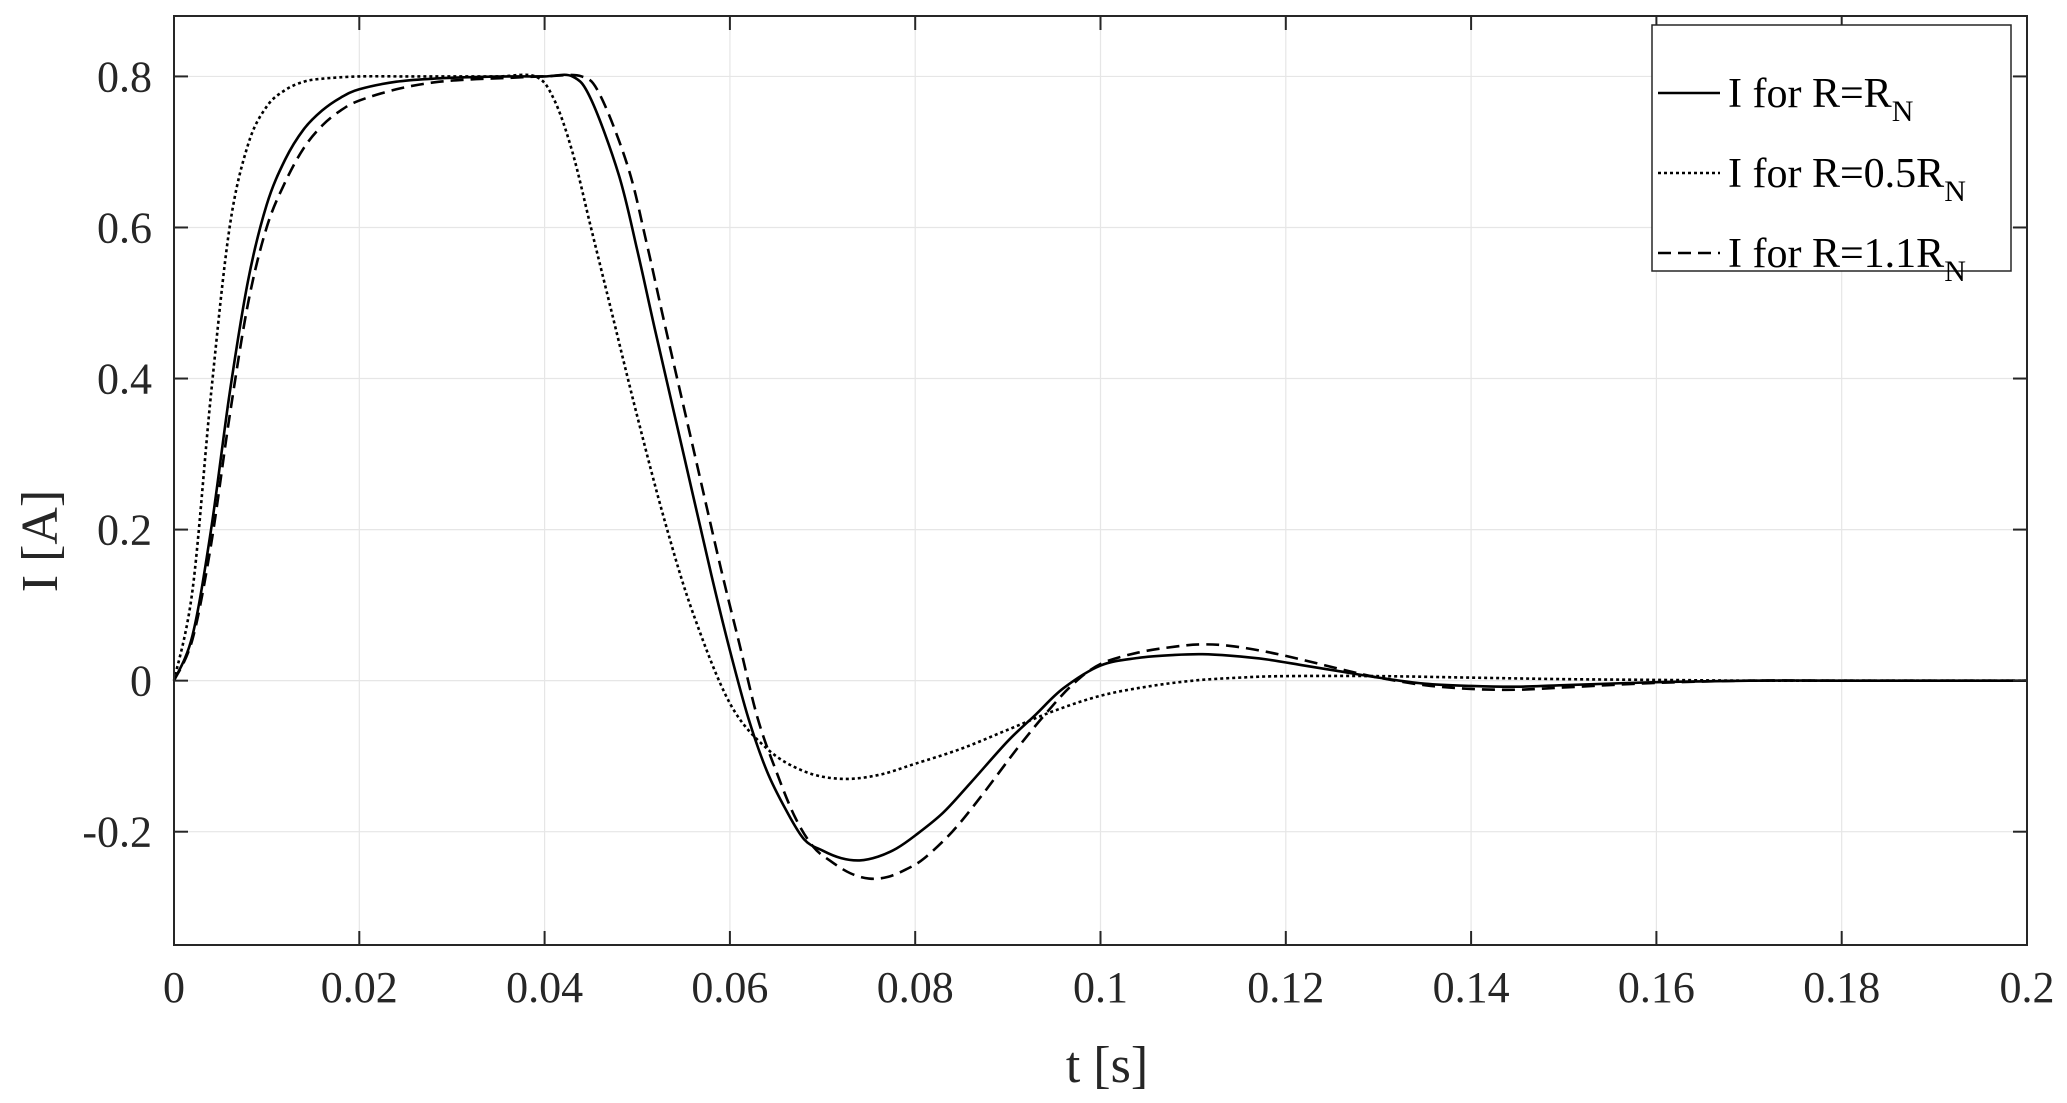  Describe the element at coordinates (117, 832) in the screenshot. I see `y-tick-label: -0.2` at that location.